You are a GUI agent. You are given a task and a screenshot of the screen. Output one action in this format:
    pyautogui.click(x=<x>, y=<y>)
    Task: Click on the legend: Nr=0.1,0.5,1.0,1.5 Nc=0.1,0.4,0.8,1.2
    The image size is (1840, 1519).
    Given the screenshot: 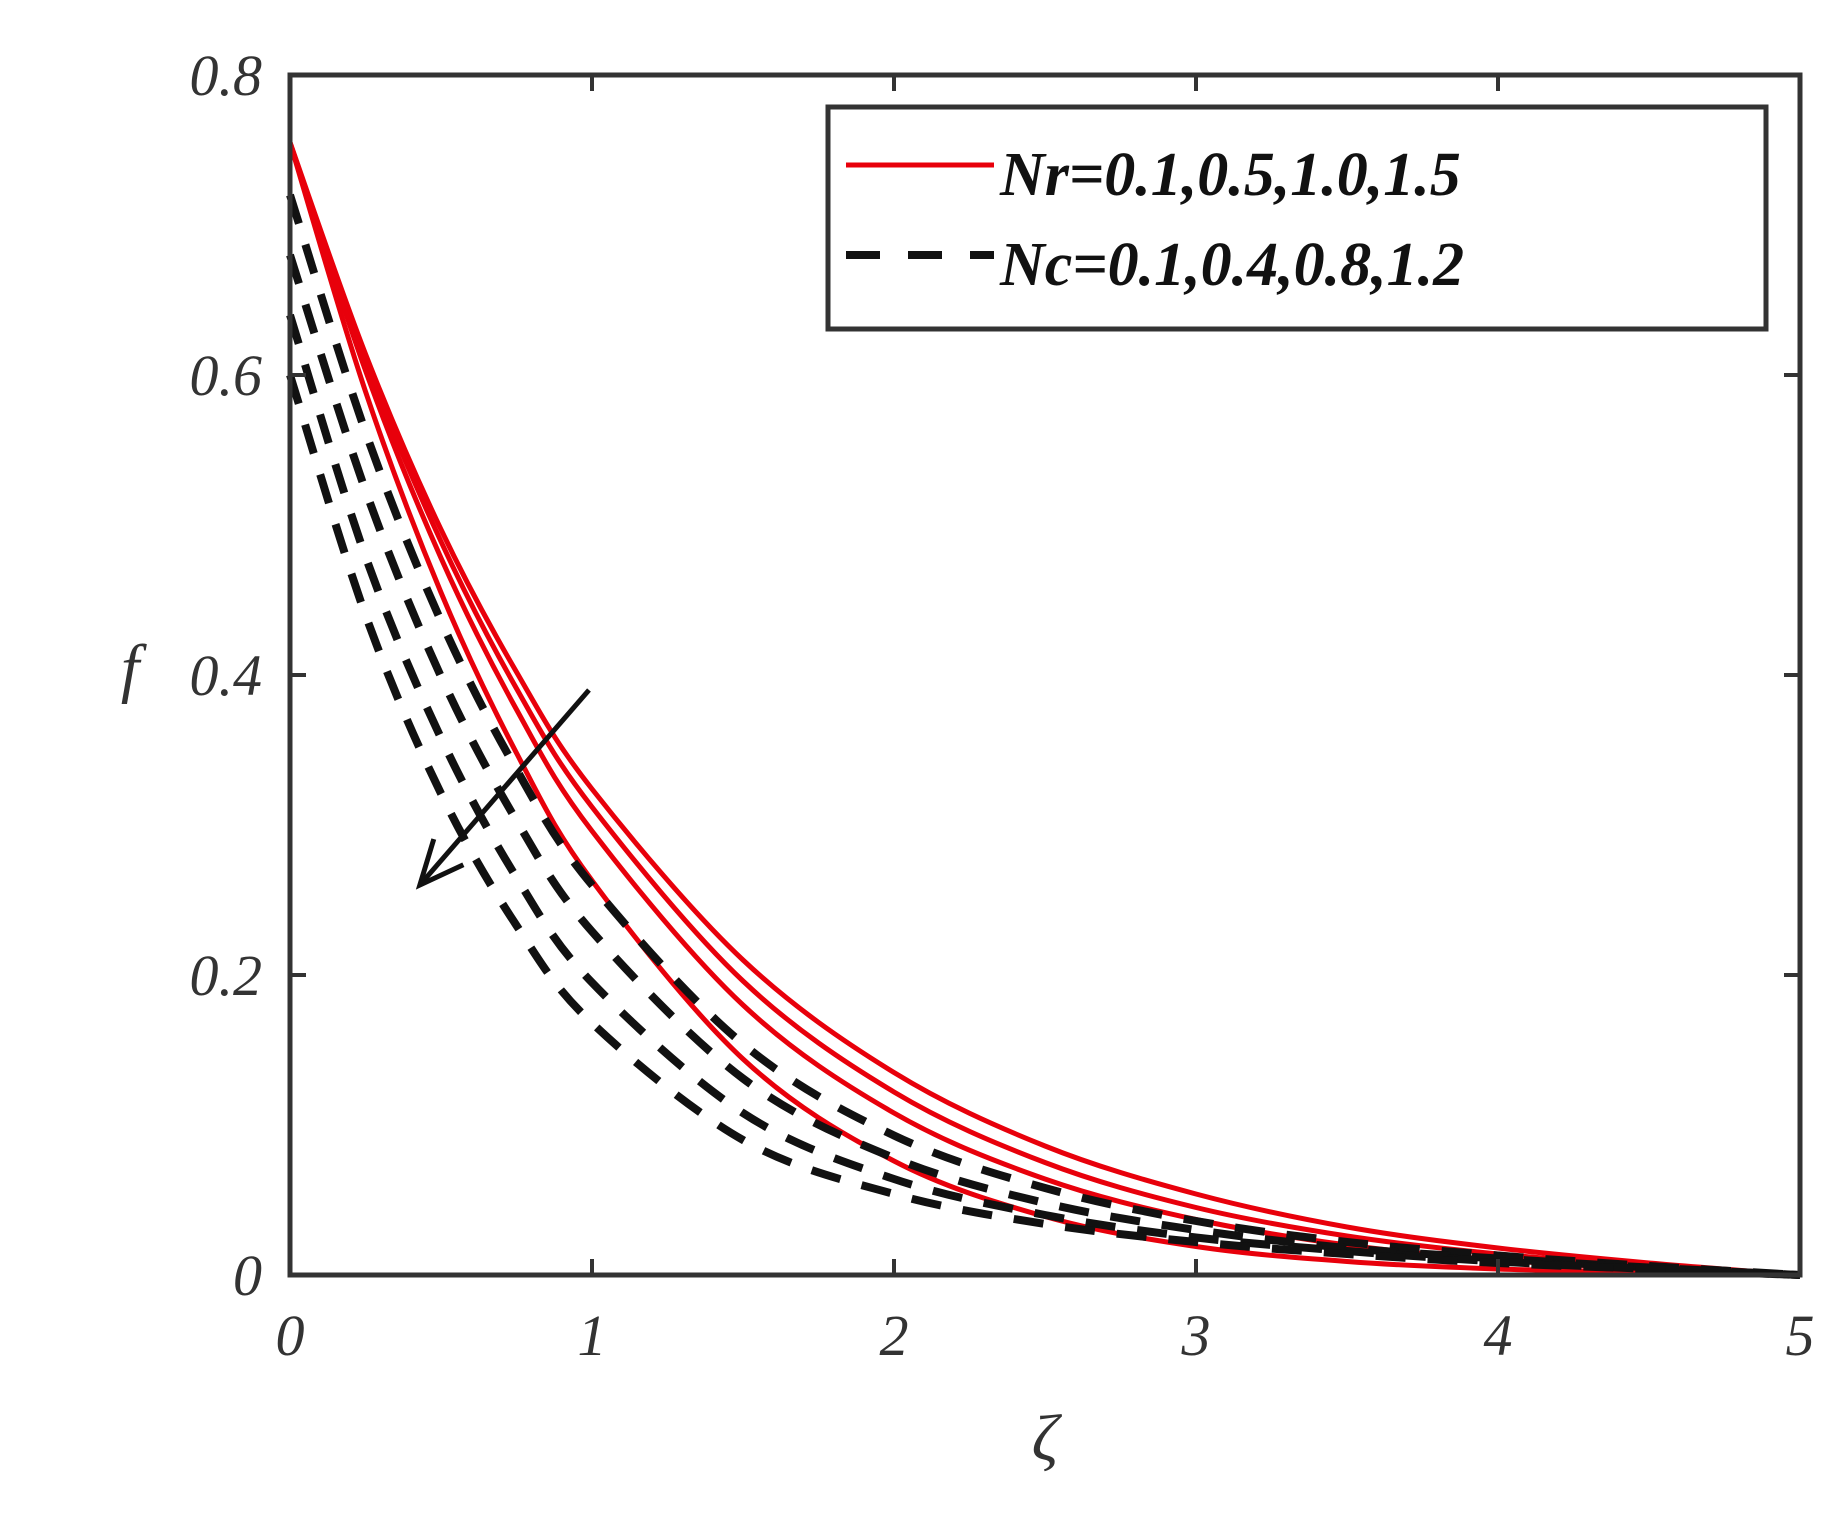 What is the action you would take?
    pyautogui.click(x=1297, y=218)
    